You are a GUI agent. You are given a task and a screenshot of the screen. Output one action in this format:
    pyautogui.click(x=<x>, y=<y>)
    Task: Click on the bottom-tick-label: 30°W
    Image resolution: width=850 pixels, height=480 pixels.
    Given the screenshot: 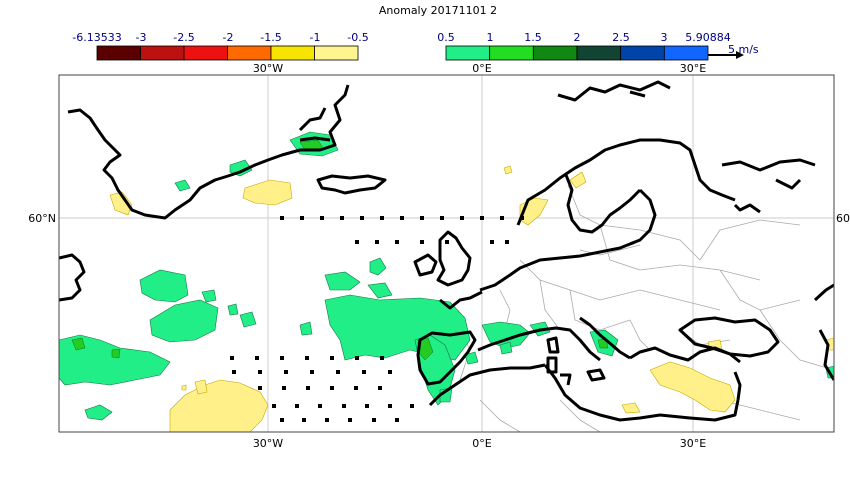 What is the action you would take?
    pyautogui.click(x=268, y=443)
    